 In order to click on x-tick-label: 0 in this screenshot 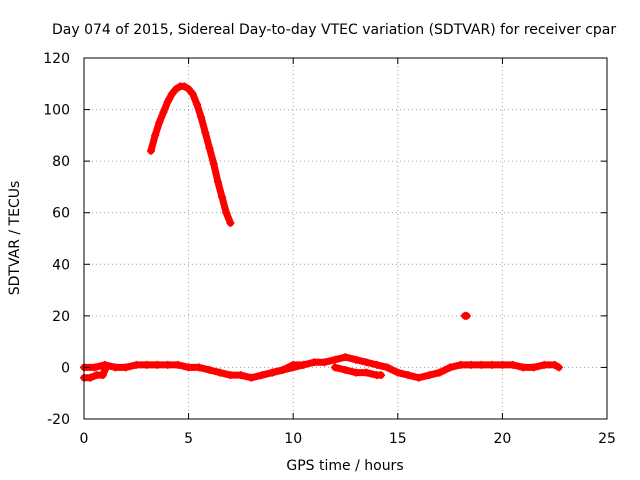, I will do `click(84, 439)`.